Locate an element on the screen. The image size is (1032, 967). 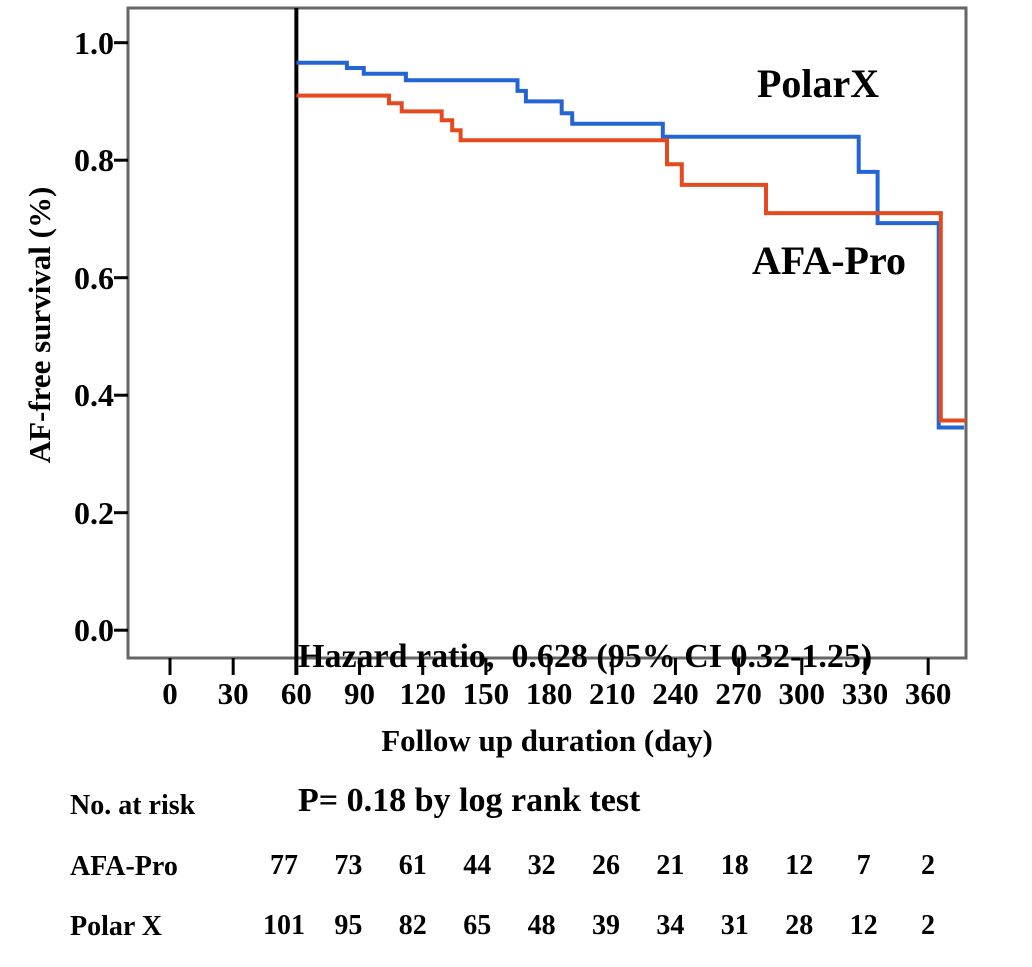
risk-count: 26 is located at coordinates (606, 865).